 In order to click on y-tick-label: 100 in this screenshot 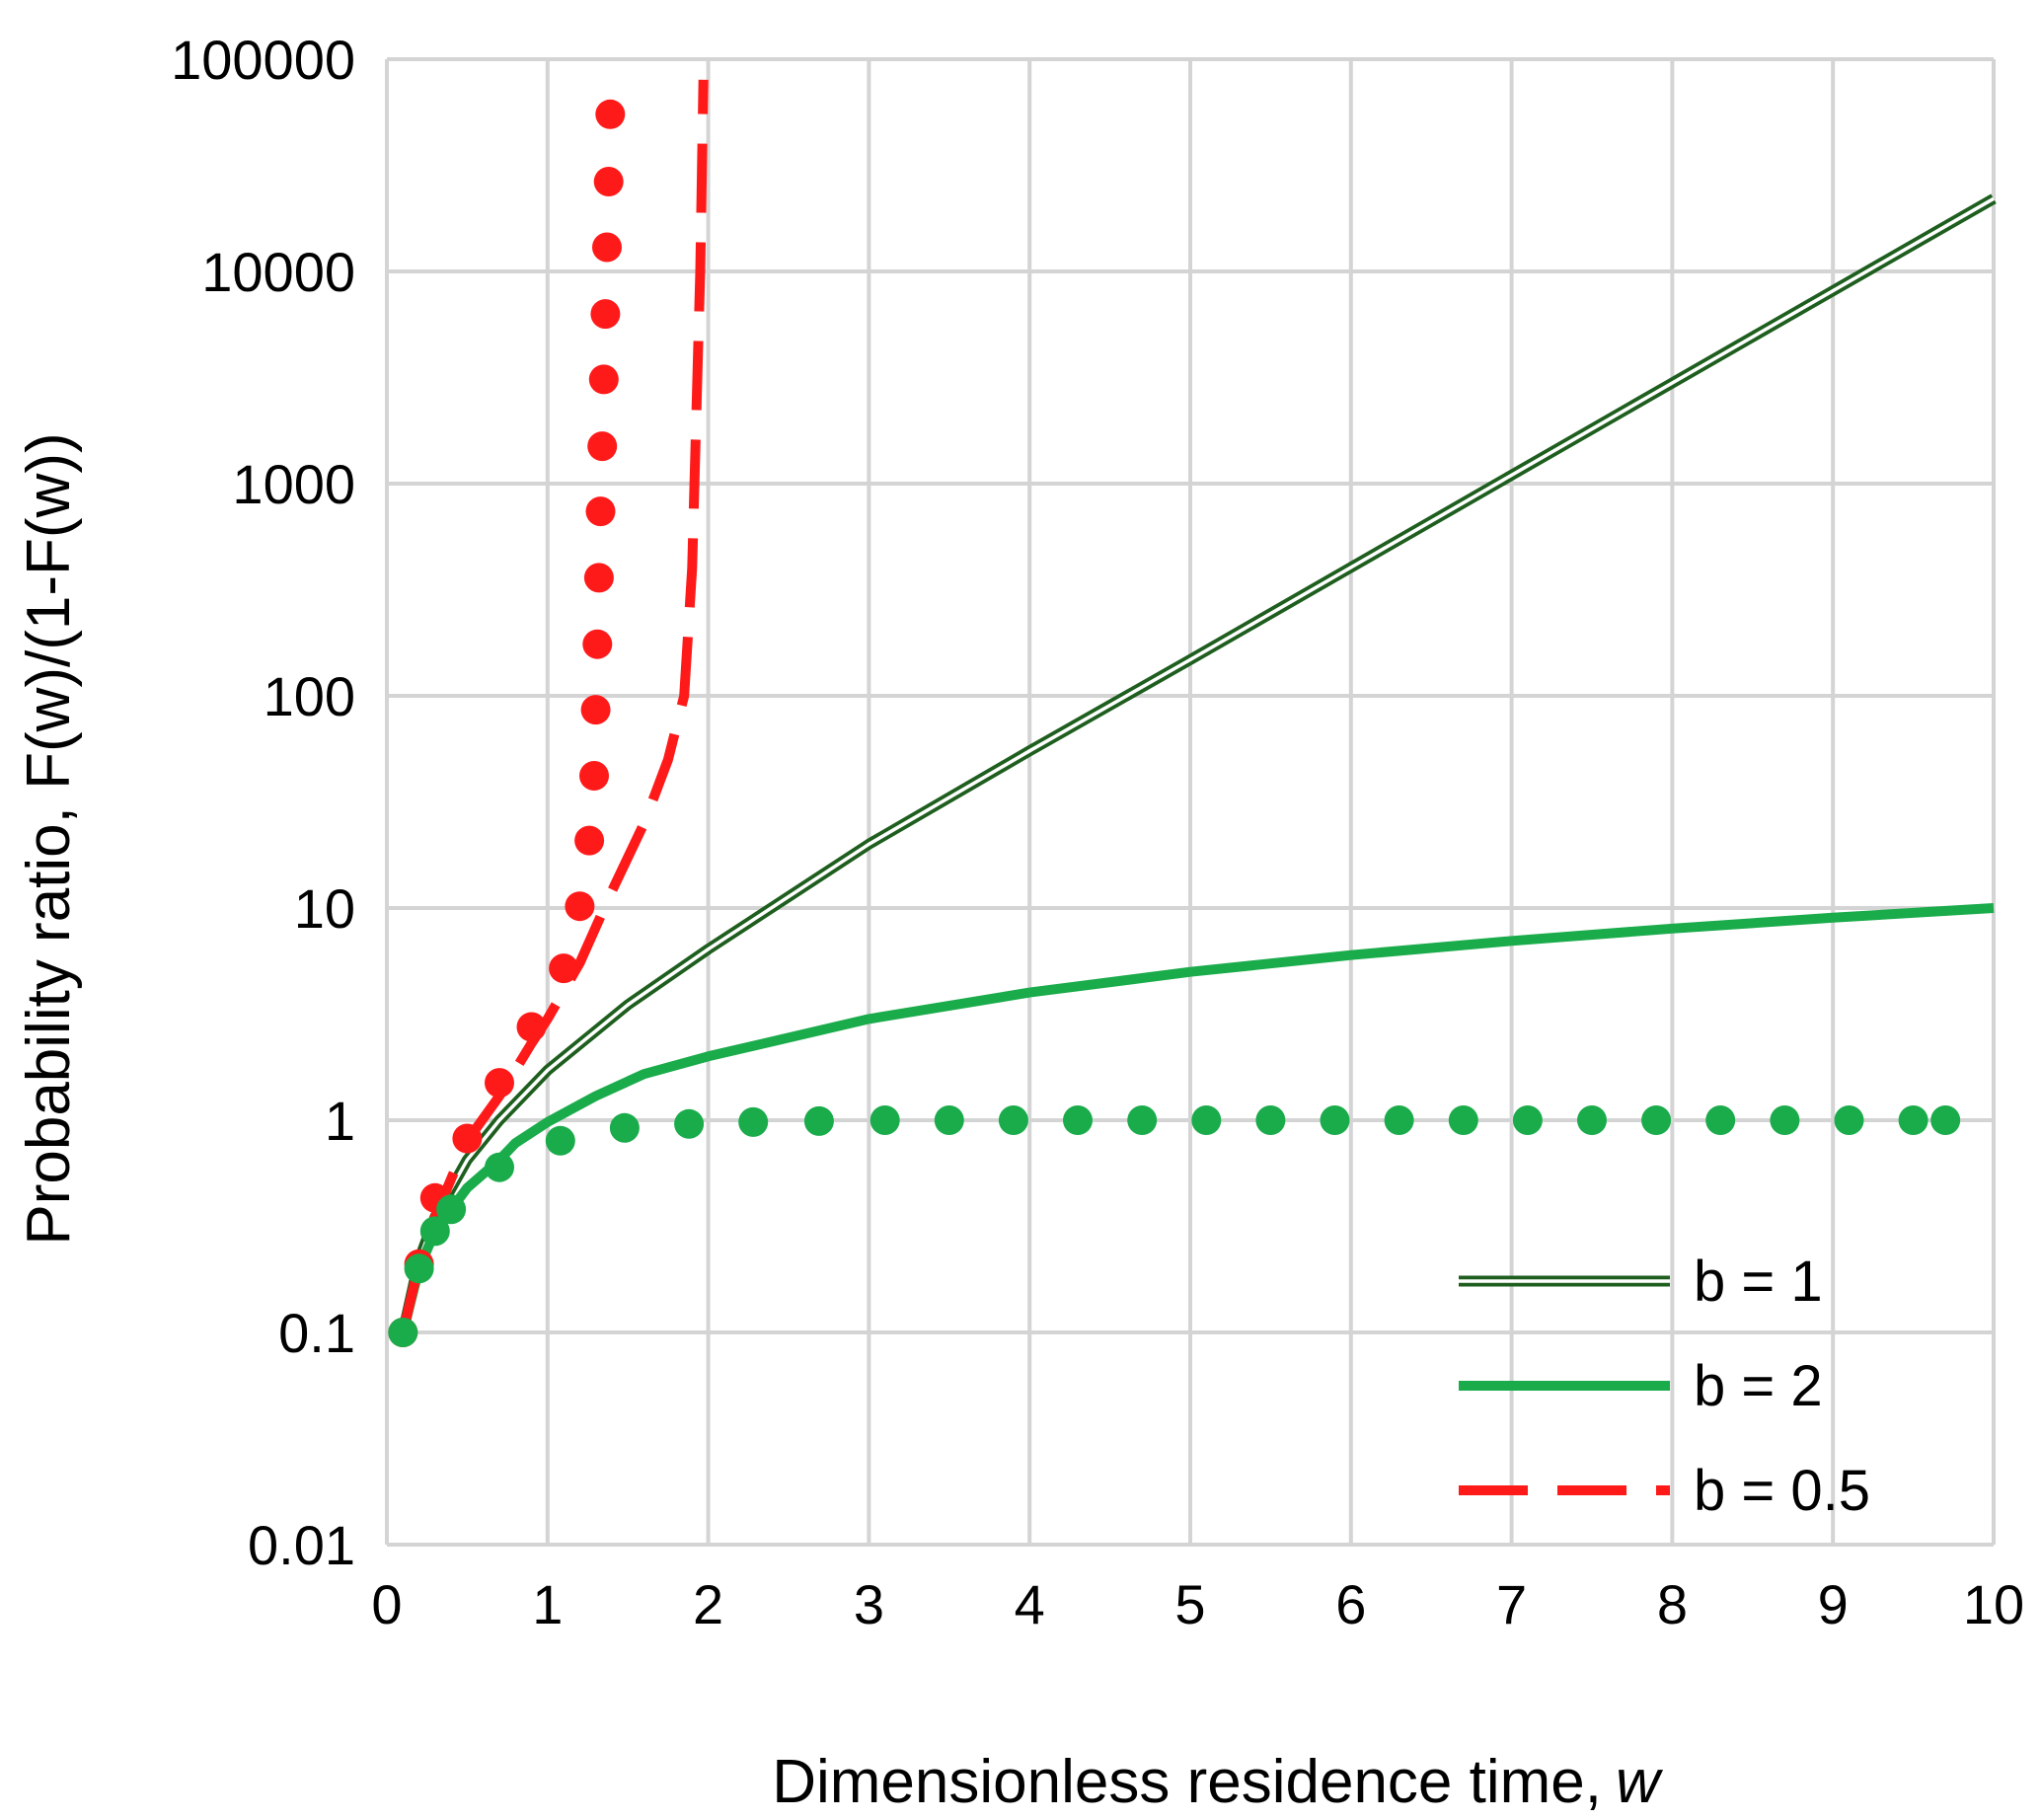, I will do `click(309, 696)`.